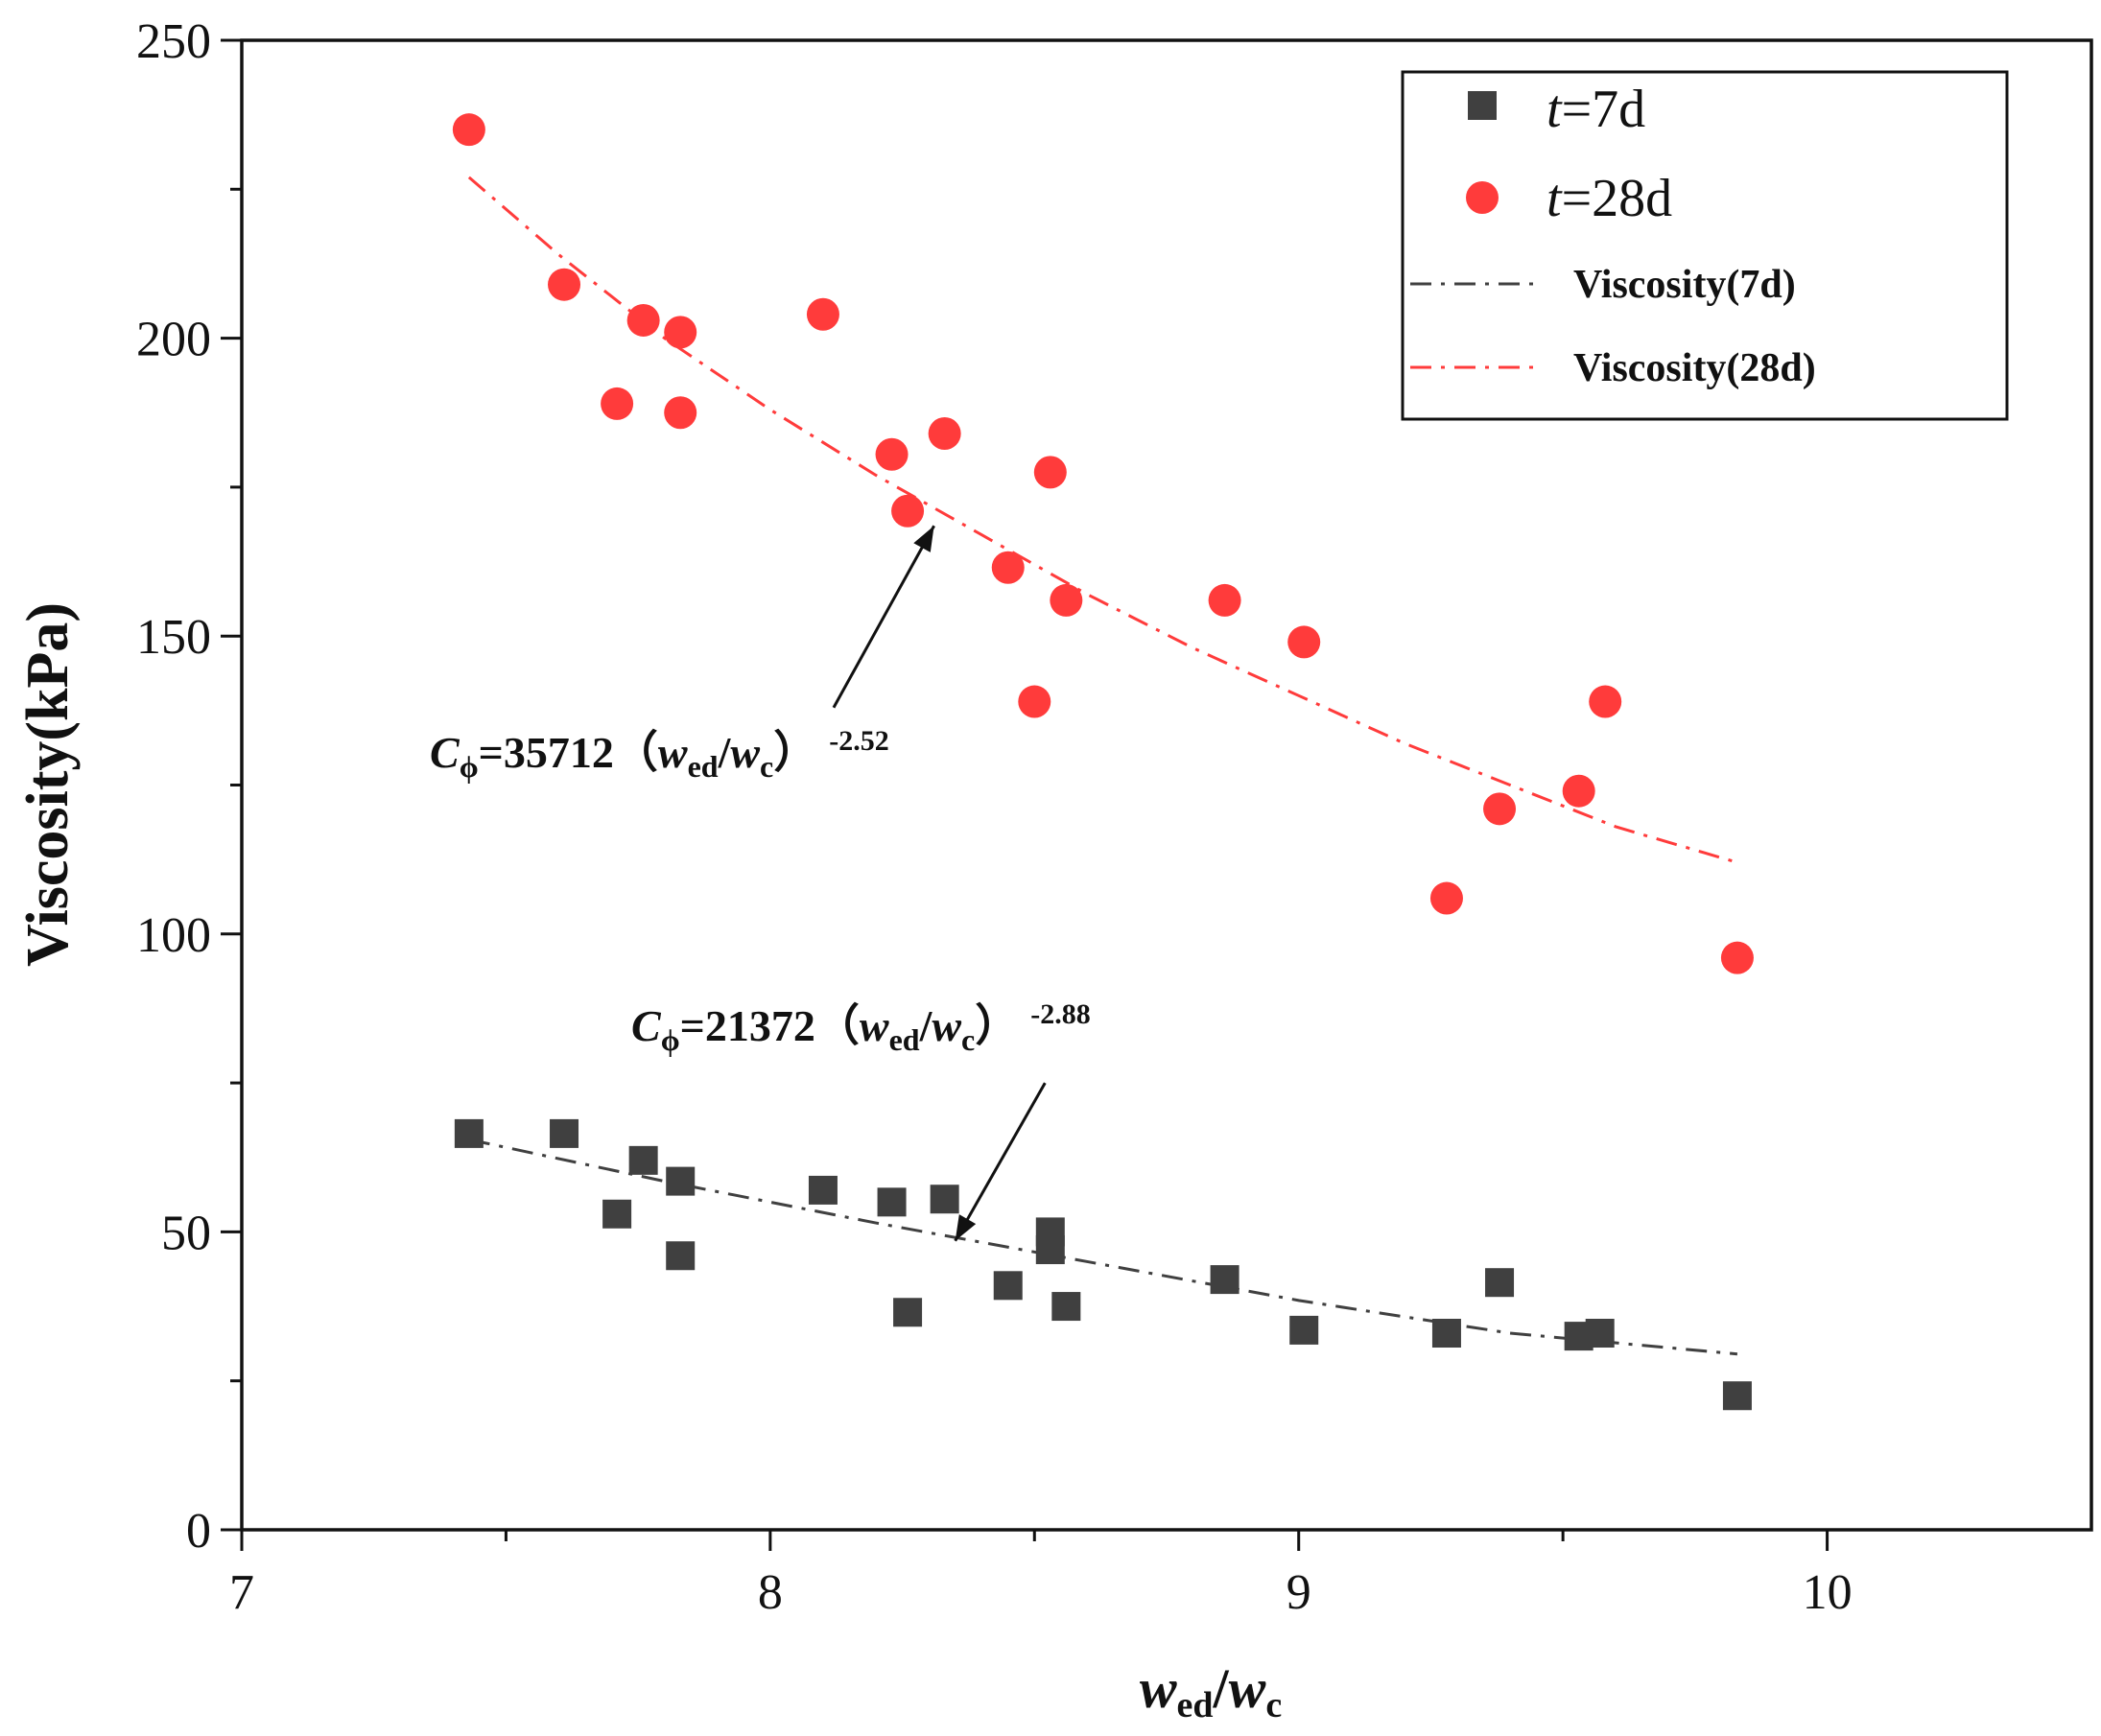 The image size is (2101, 1736). What do you see at coordinates (1554, 198) in the screenshot?
I see `legend-label-28d-t: t` at bounding box center [1554, 198].